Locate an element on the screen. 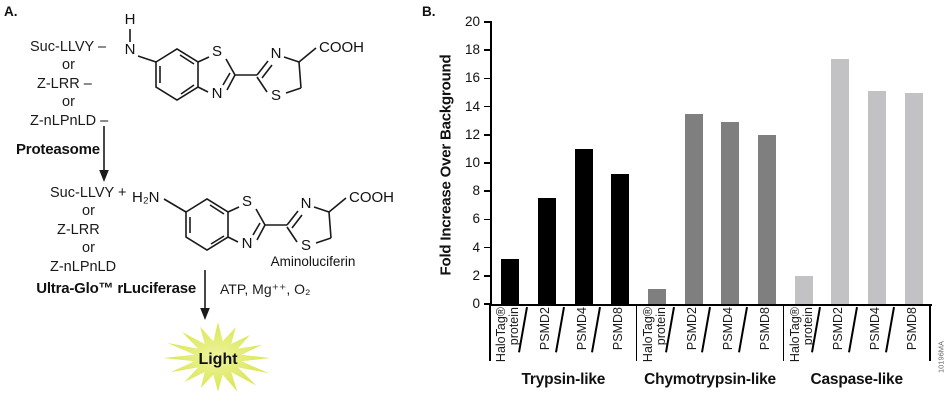  s-atom-label-4: S is located at coordinates (306, 245).